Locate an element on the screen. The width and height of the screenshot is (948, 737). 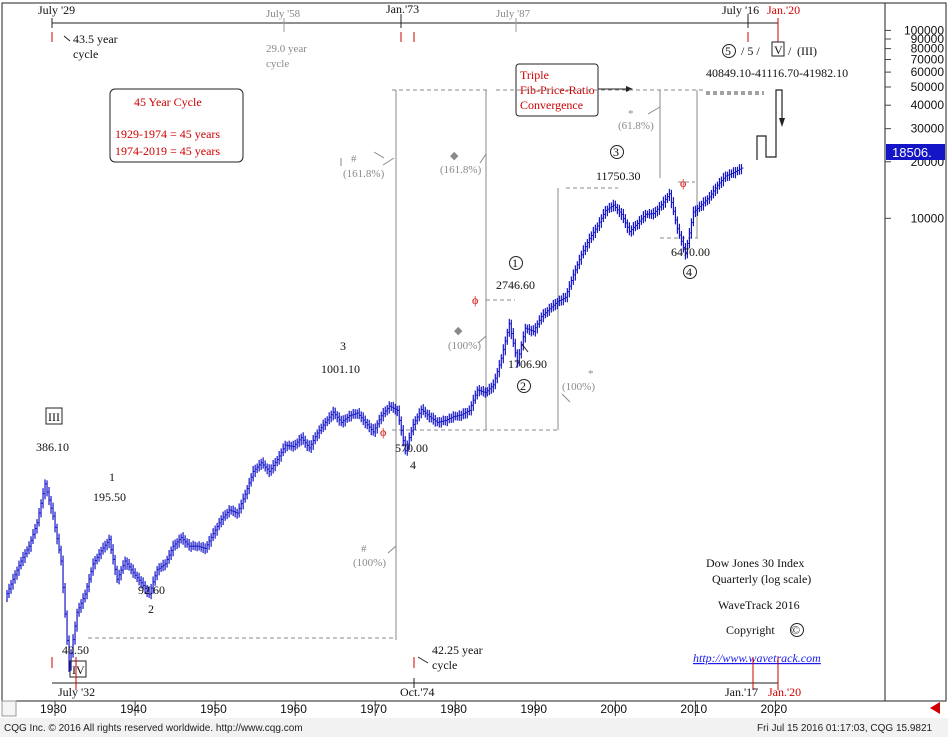
cycle45-line1: 1929-1974 = 45 years is located at coordinates (167, 134).